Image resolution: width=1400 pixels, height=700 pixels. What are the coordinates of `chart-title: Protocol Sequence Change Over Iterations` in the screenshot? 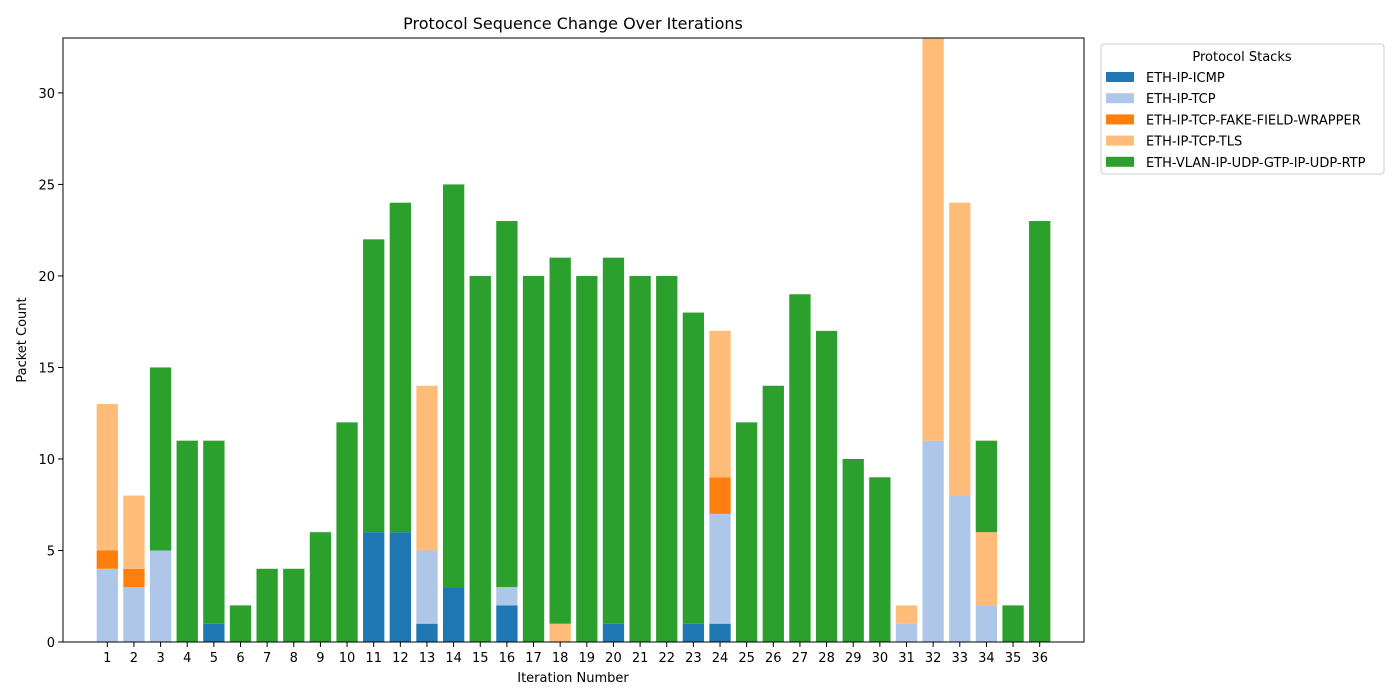 It's located at (573, 23).